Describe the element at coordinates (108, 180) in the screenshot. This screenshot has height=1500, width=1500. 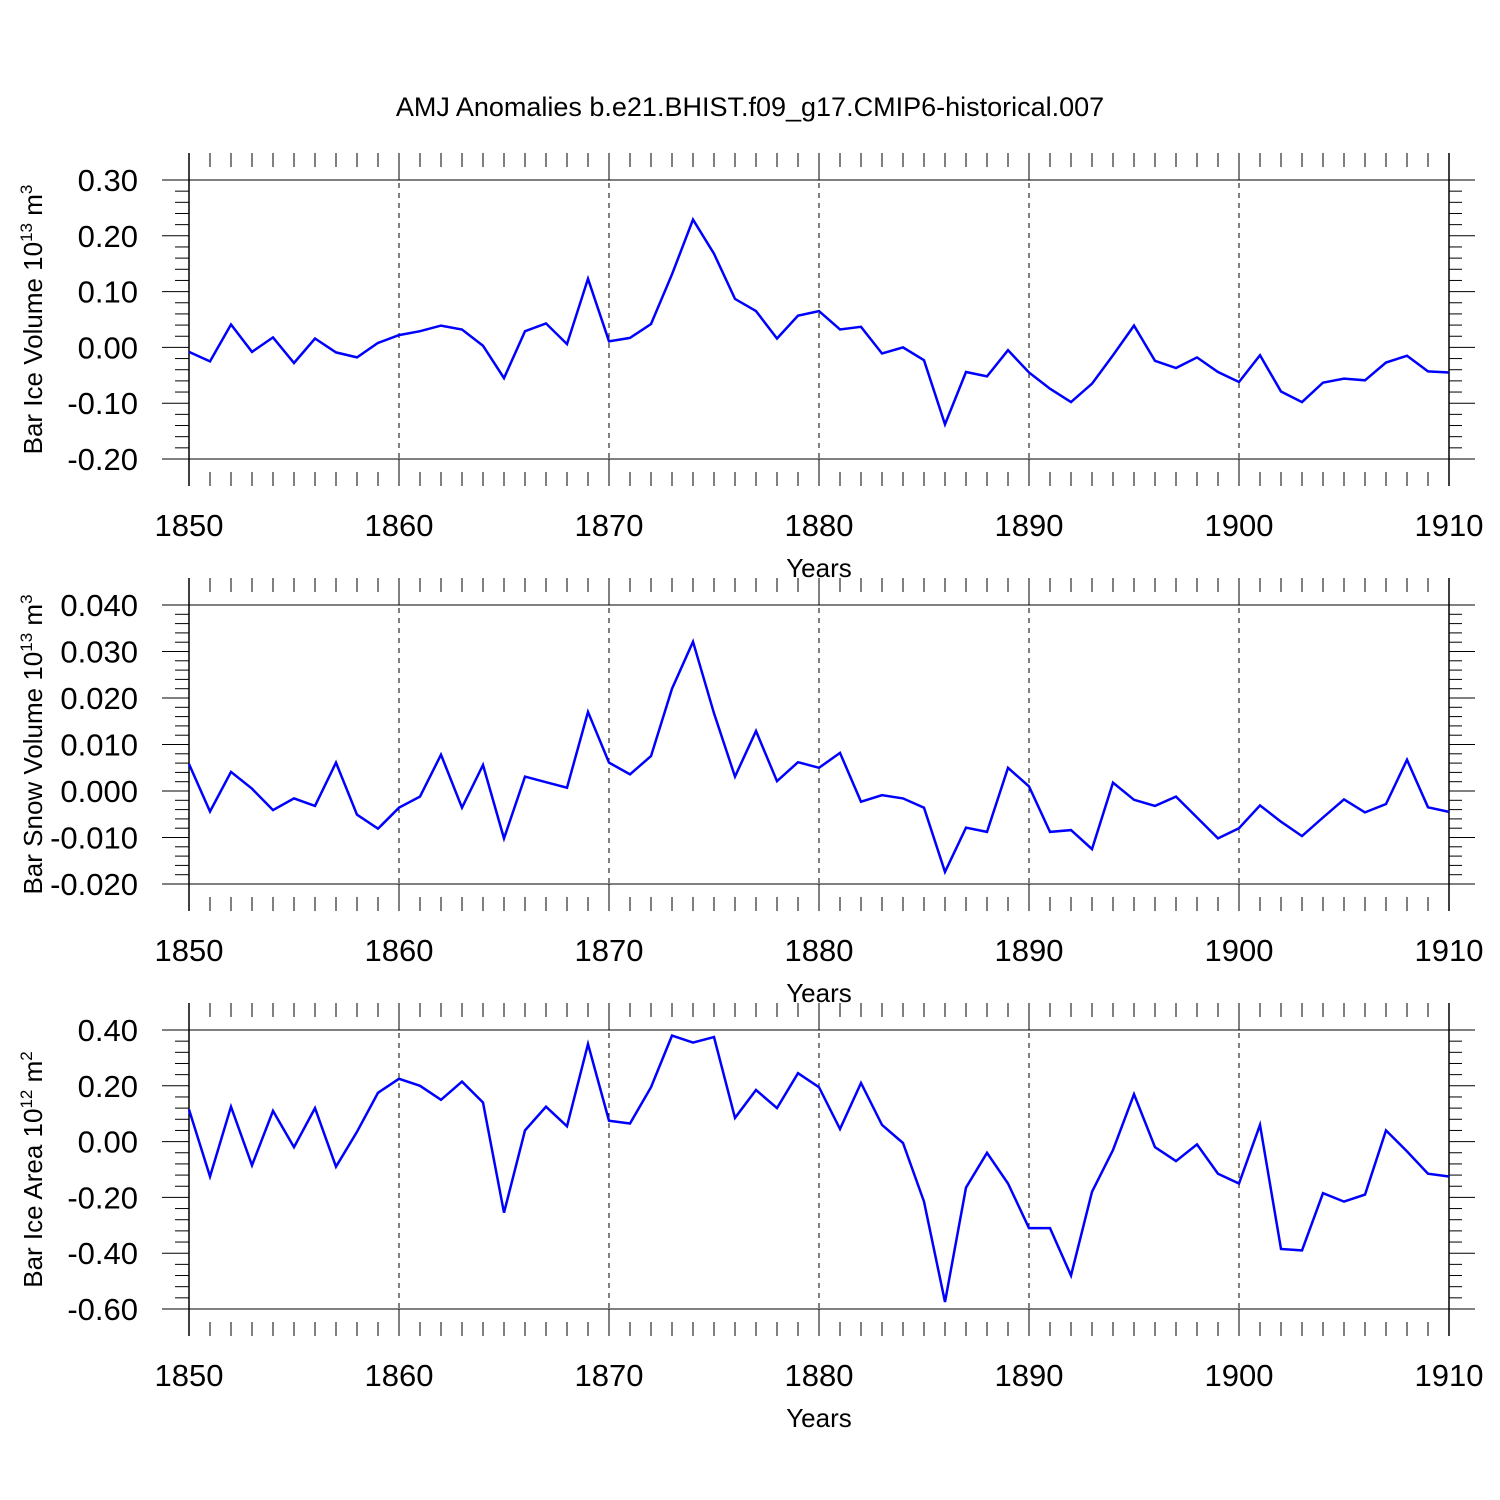
I see `y-tick-label: 0.30` at that location.